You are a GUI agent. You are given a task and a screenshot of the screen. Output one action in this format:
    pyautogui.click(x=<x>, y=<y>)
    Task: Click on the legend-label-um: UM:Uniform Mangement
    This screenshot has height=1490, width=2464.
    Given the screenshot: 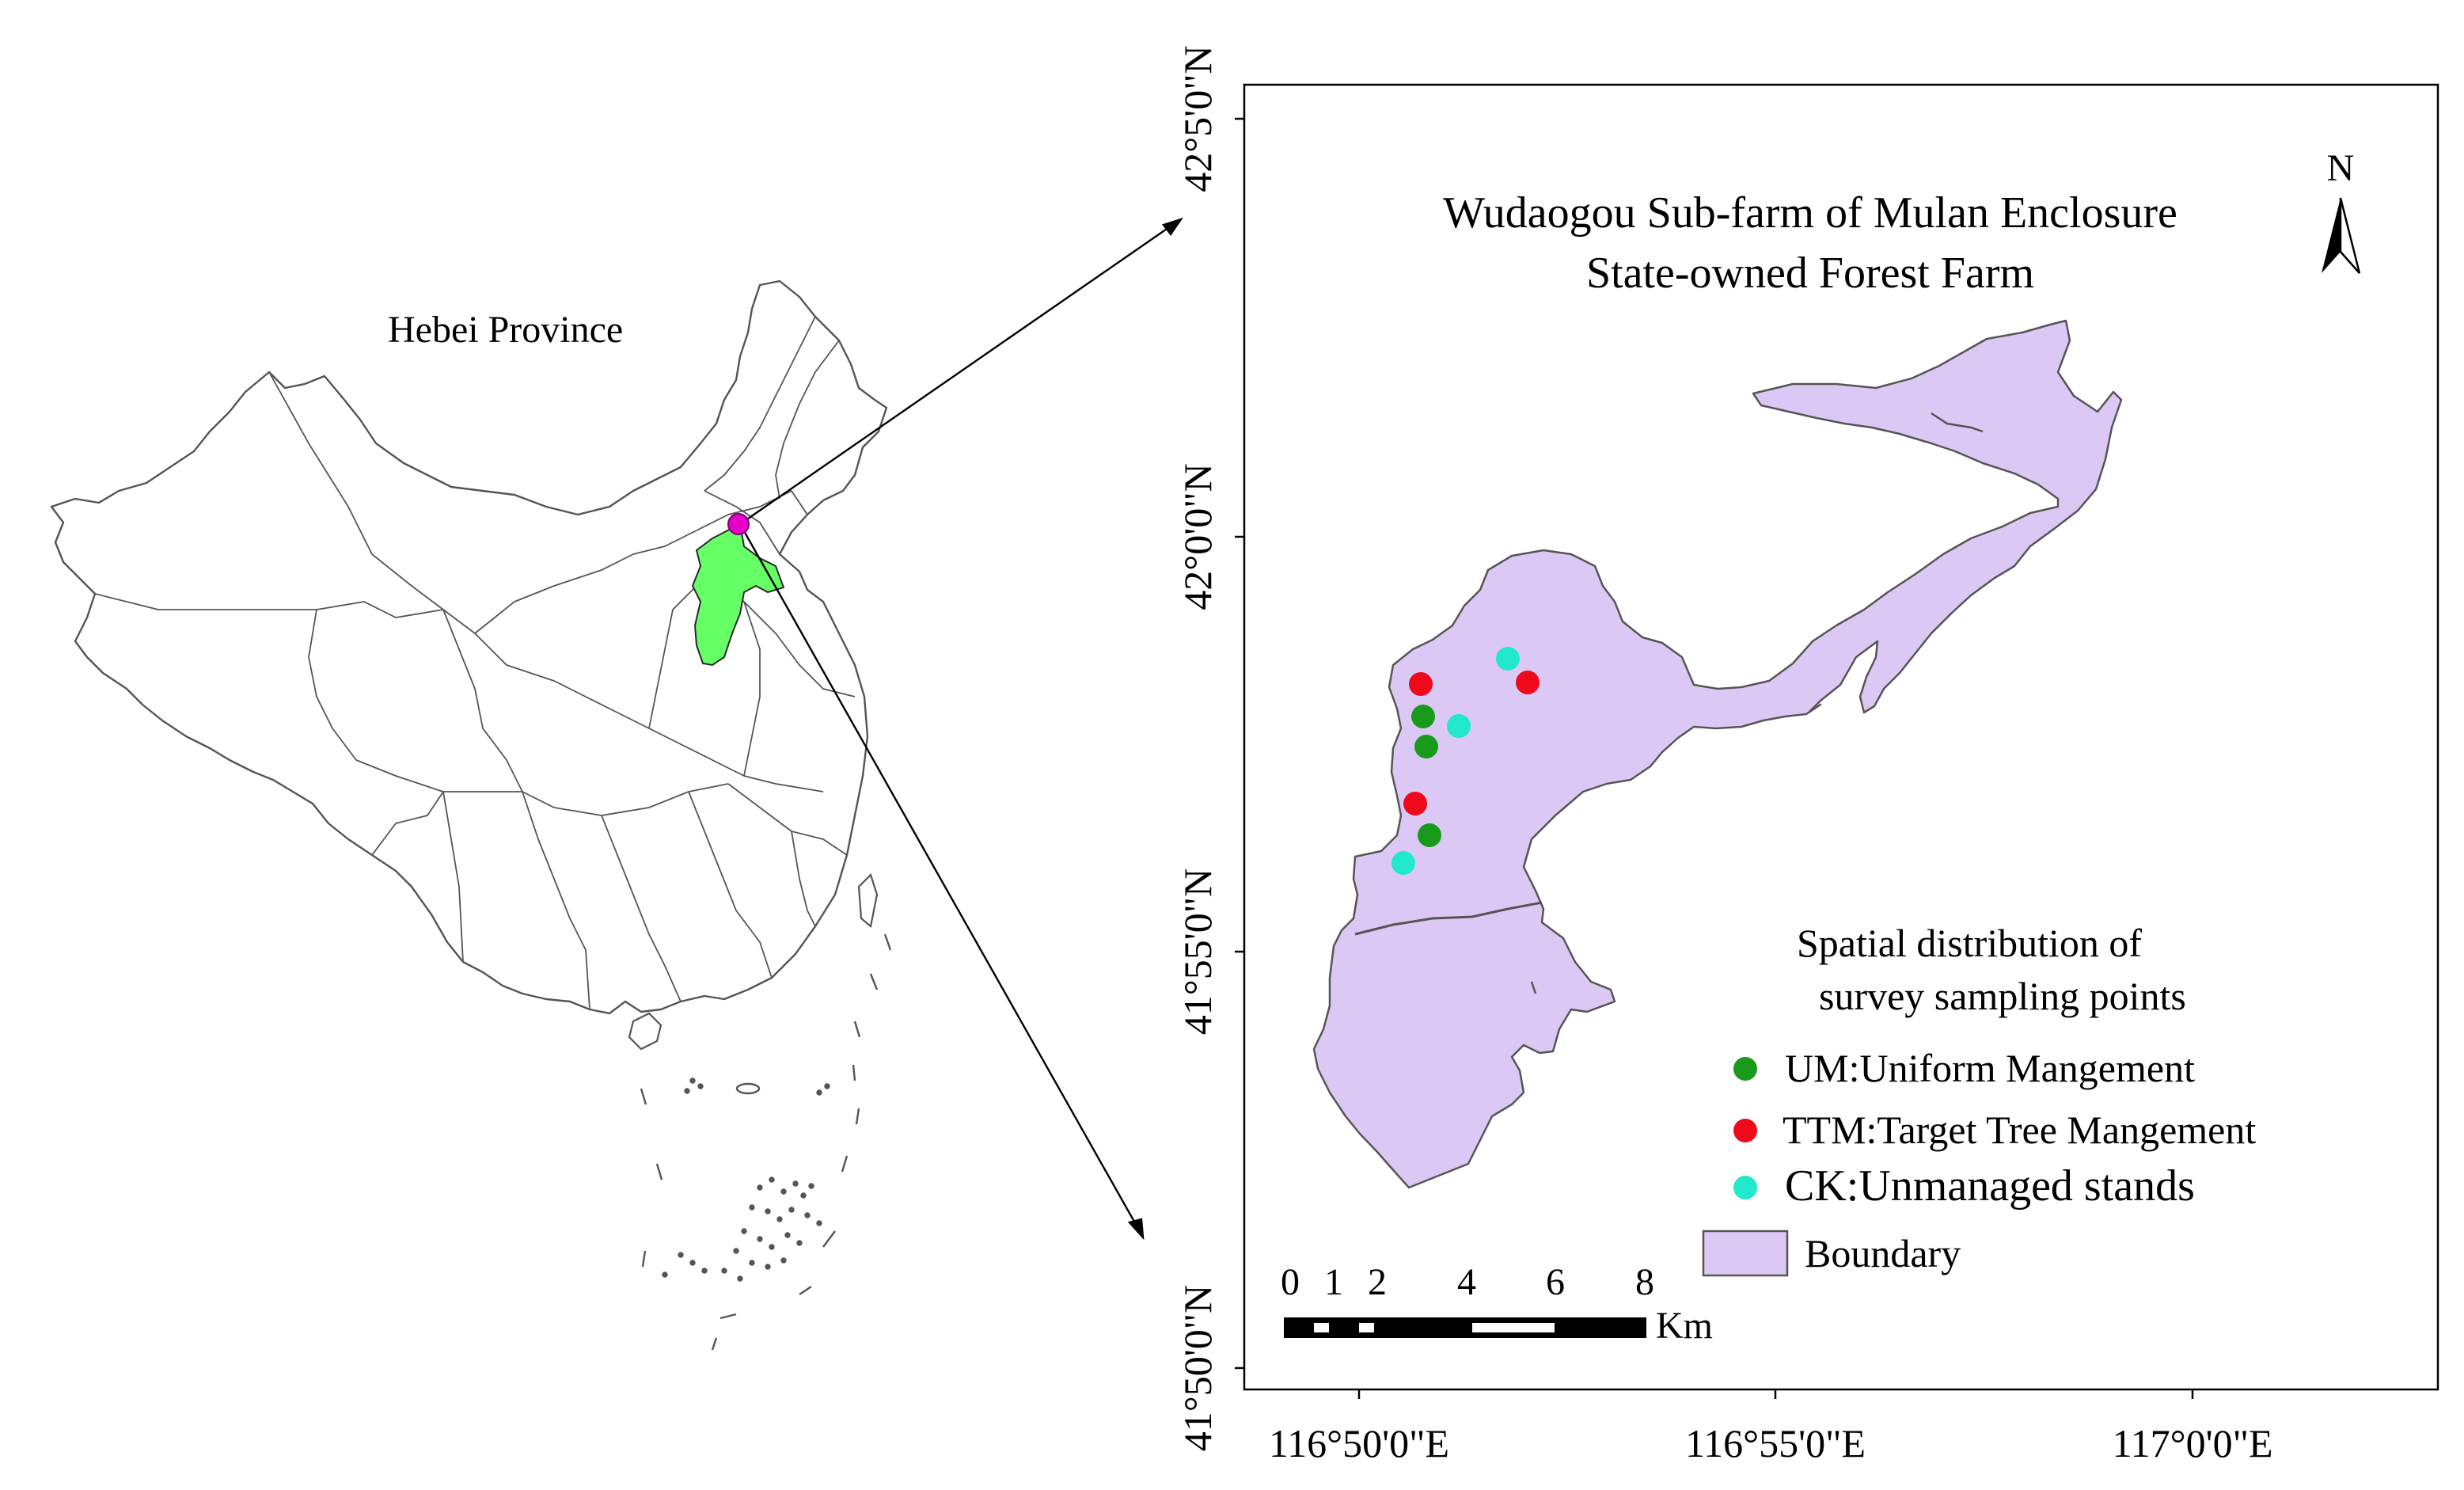 What is the action you would take?
    pyautogui.click(x=1990, y=1068)
    